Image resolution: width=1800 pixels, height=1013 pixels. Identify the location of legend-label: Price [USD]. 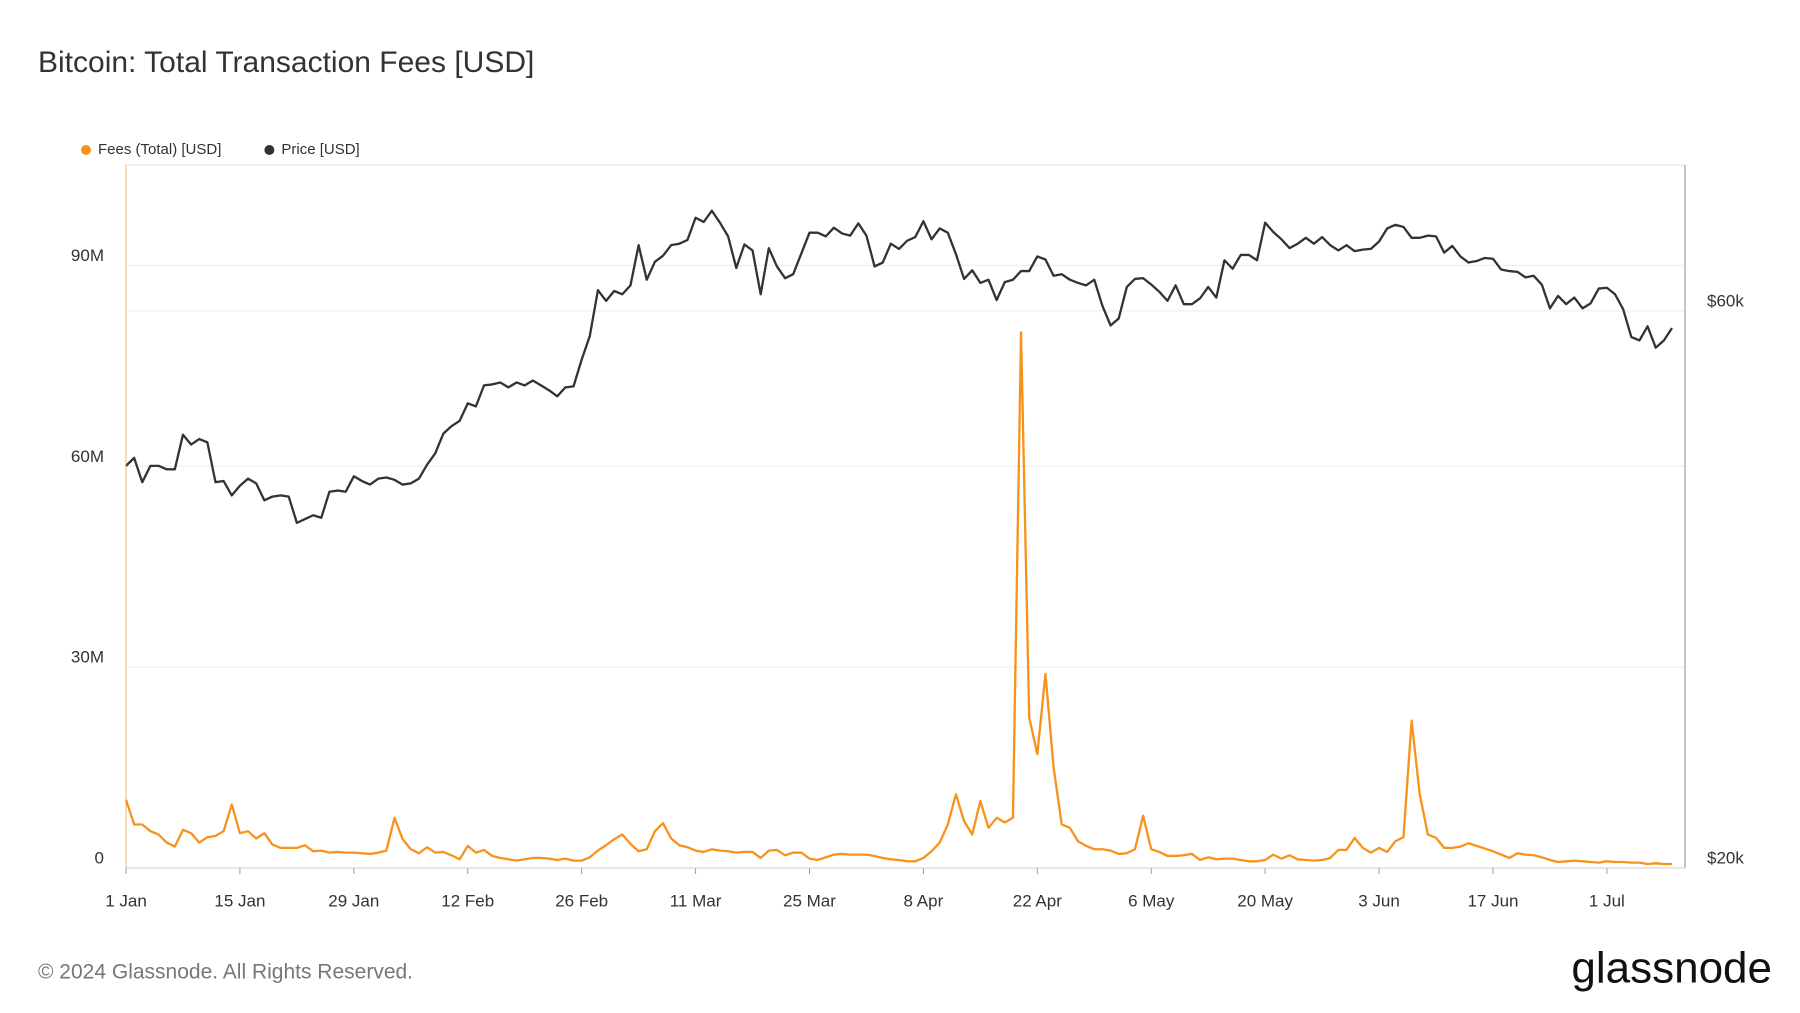
(320, 149).